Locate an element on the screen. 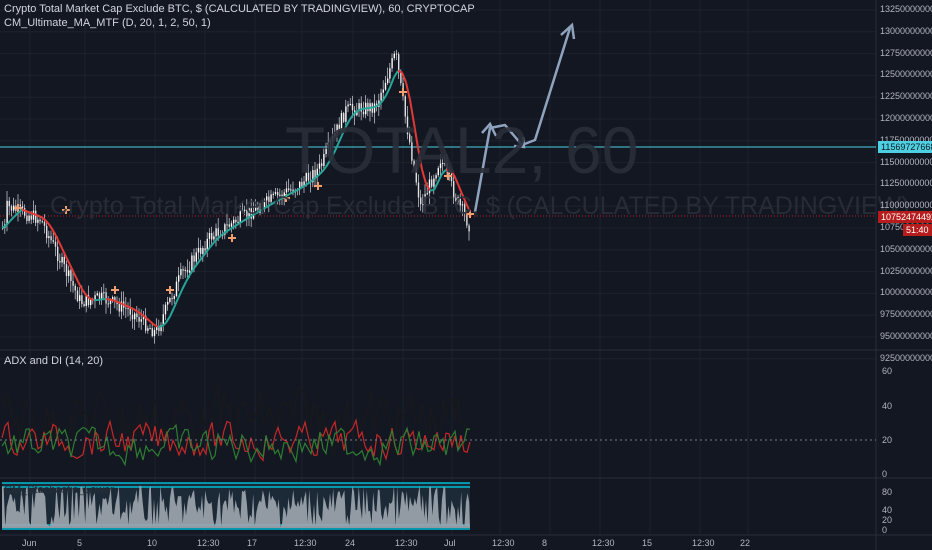  price-tick-label: 100000000000 is located at coordinates (906, 292).